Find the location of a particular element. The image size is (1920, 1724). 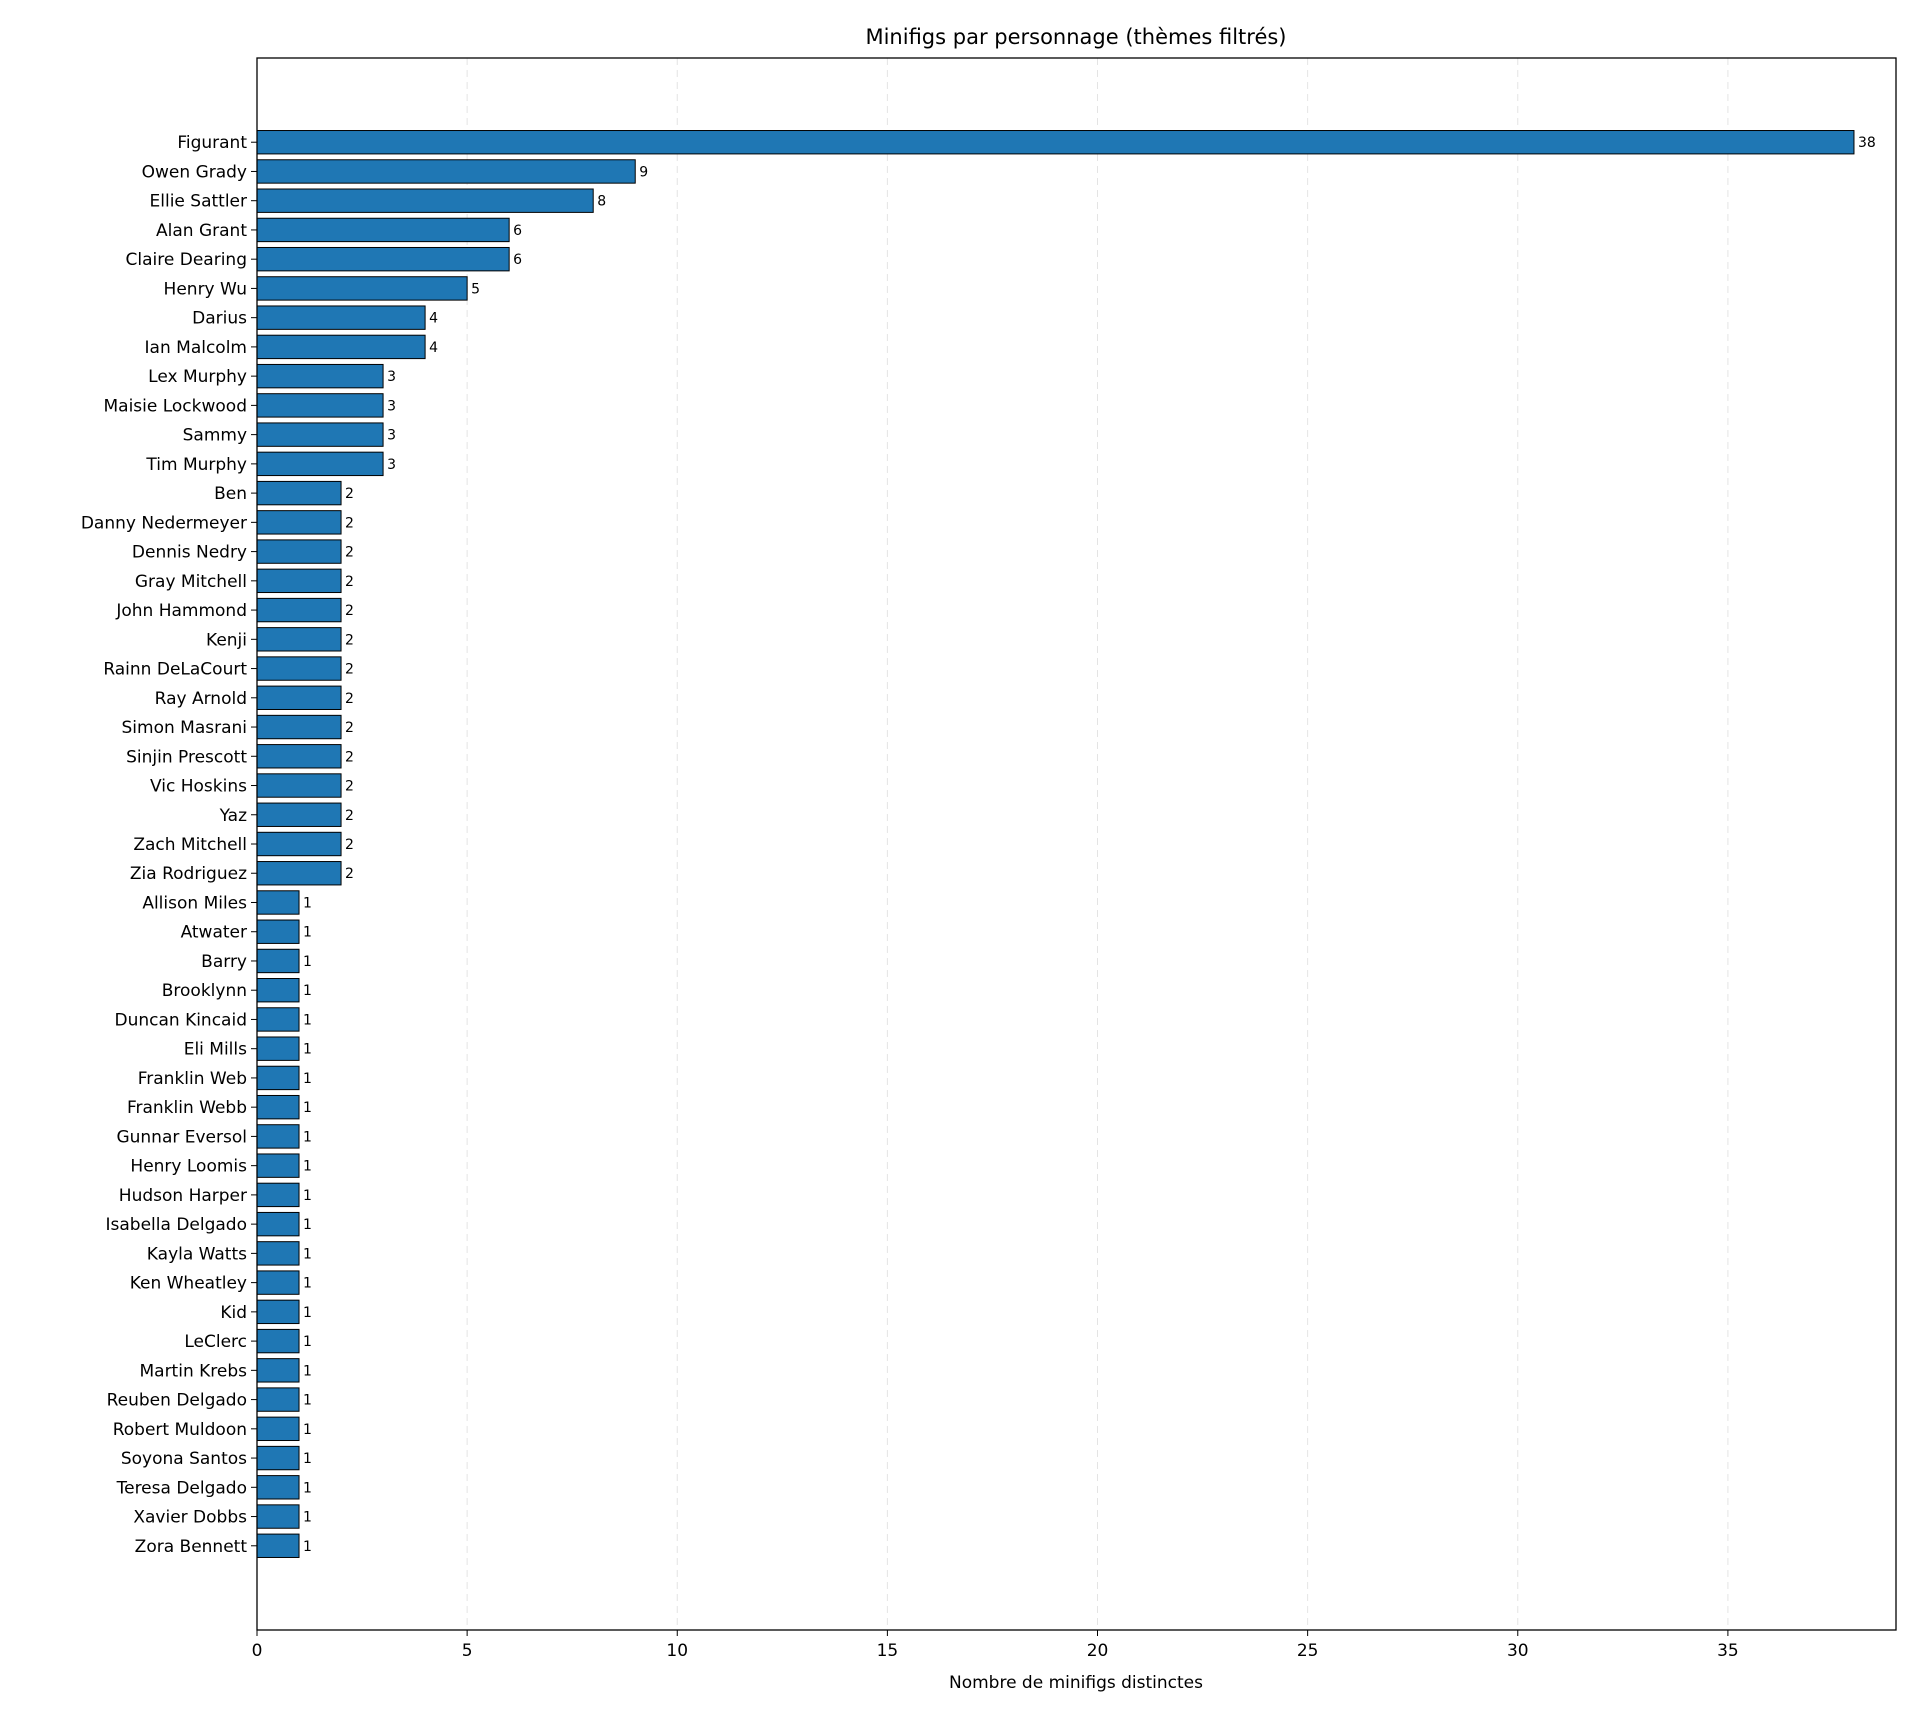

y-tick-label: Duncan Kincaid is located at coordinates (180, 1020).